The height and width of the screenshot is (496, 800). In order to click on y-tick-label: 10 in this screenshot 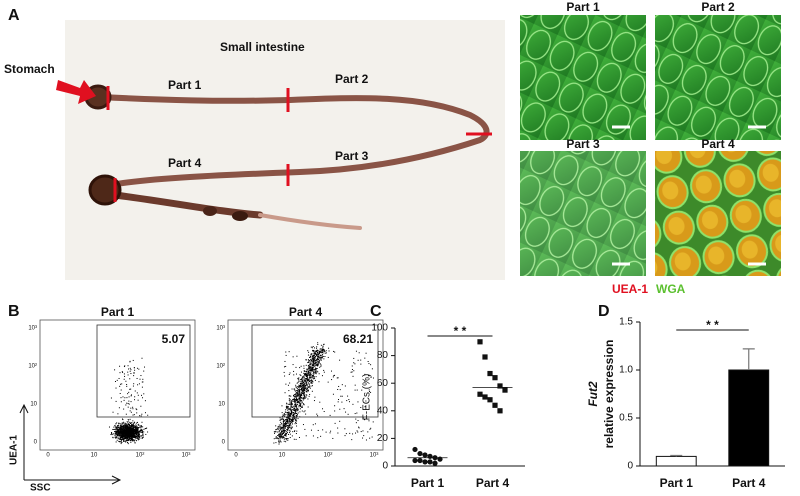, I will do `click(221, 405)`.